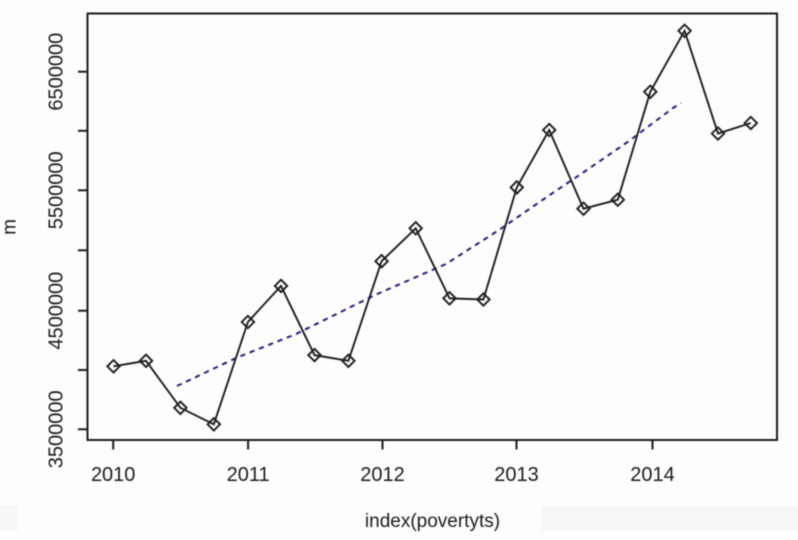  Describe the element at coordinates (57, 429) in the screenshot. I see `svg-text: 3500000` at that location.